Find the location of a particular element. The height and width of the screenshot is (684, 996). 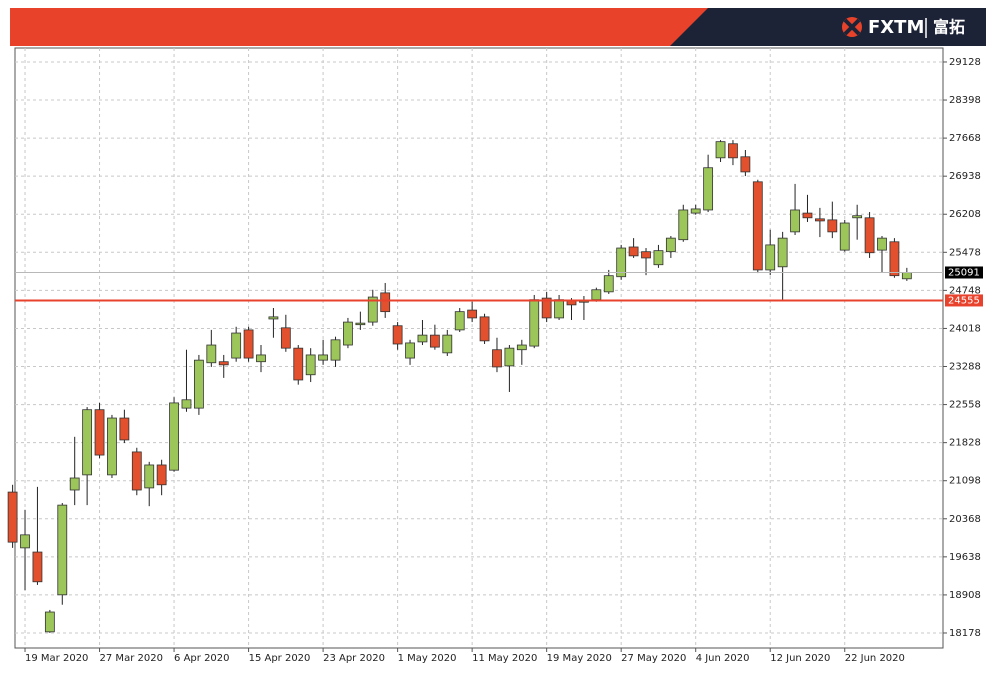

y-tick-label: 25478 is located at coordinates (965, 252).